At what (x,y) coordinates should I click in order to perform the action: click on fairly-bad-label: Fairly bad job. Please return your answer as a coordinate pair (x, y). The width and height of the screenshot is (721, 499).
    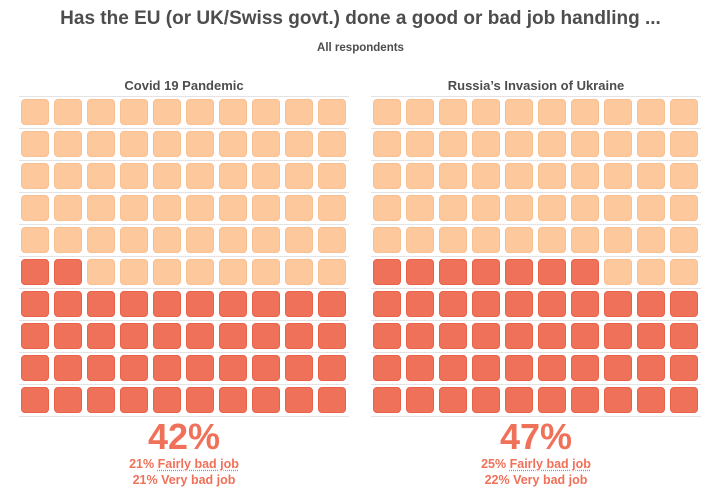
    Looking at the image, I should click on (198, 464).